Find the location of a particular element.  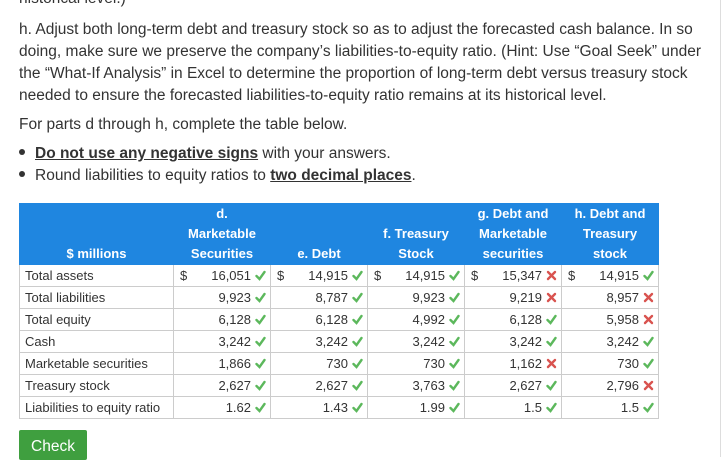

check-button: Check is located at coordinates (53, 445).